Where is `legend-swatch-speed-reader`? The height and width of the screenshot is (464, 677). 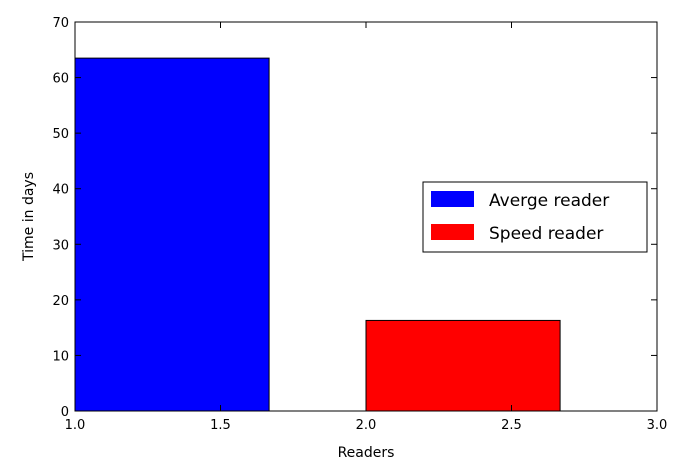
legend-swatch-speed-reader is located at coordinates (452, 232).